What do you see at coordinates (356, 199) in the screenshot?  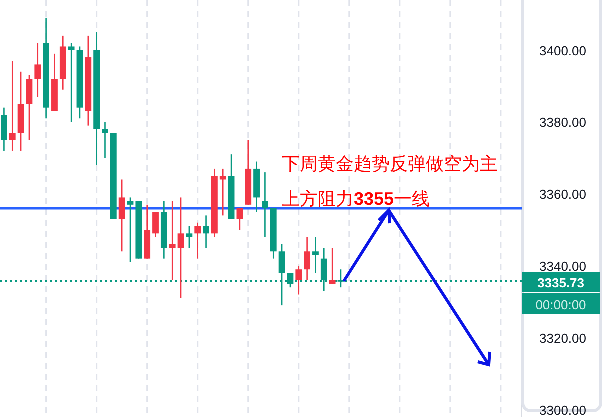 I see `annotation: 上方阻力3355一线` at bounding box center [356, 199].